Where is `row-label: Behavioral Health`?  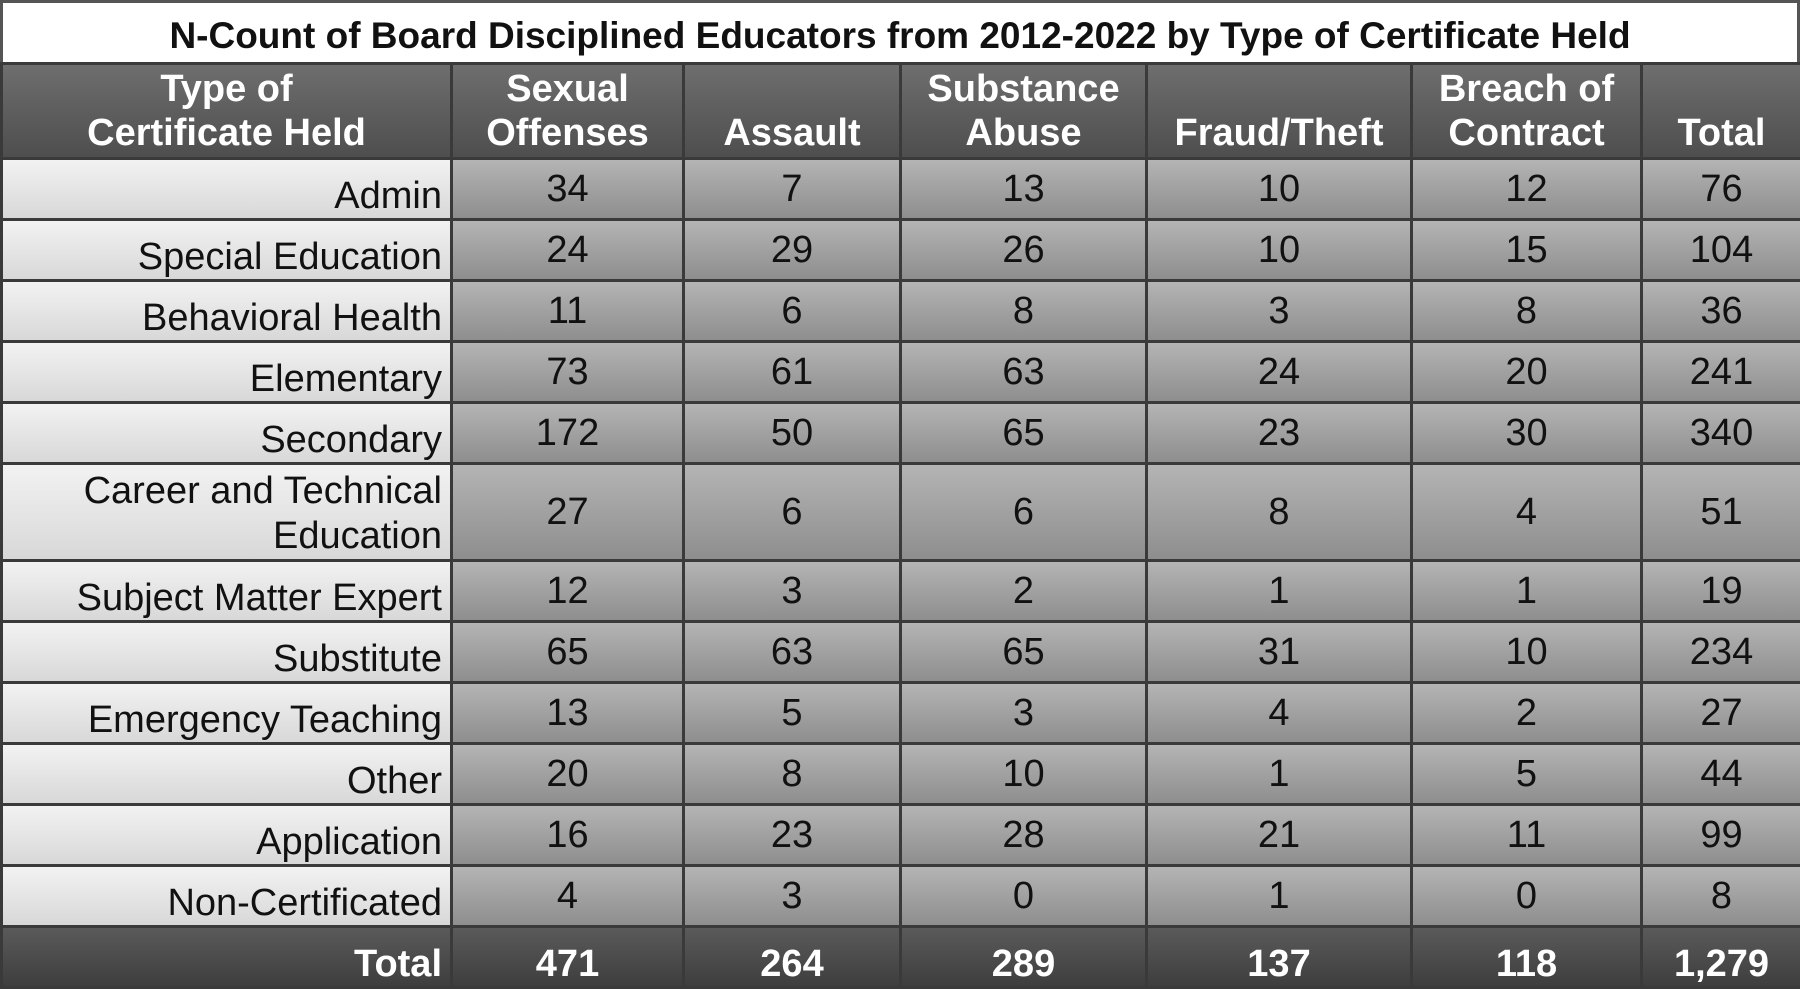
row-label: Behavioral Health is located at coordinates (226, 311).